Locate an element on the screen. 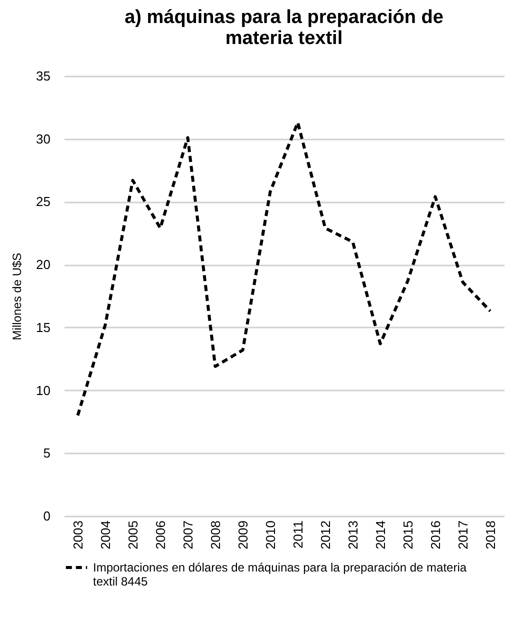 Image resolution: width=526 pixels, height=634 pixels. y-tick-label: 25 is located at coordinates (43, 202).